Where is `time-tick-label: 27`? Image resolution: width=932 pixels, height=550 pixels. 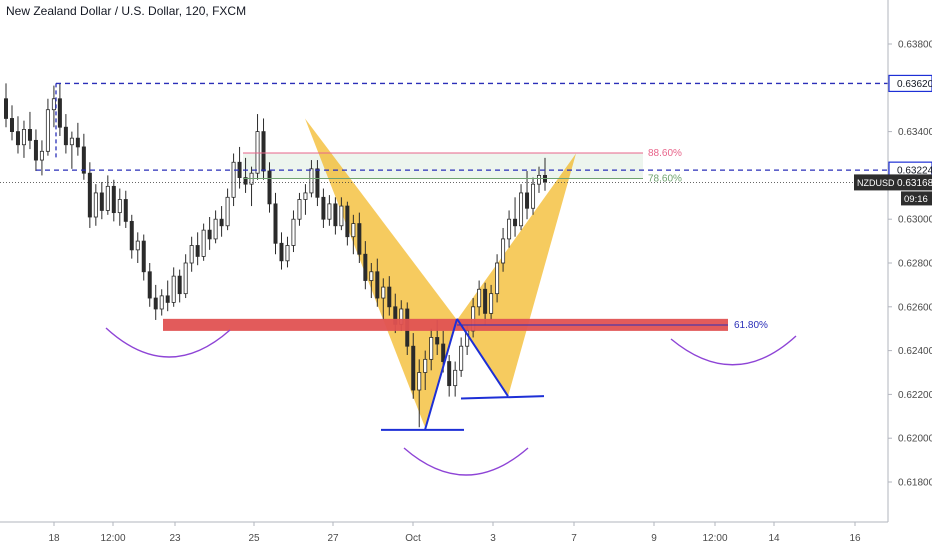
time-tick-label: 27 is located at coordinates (333, 538).